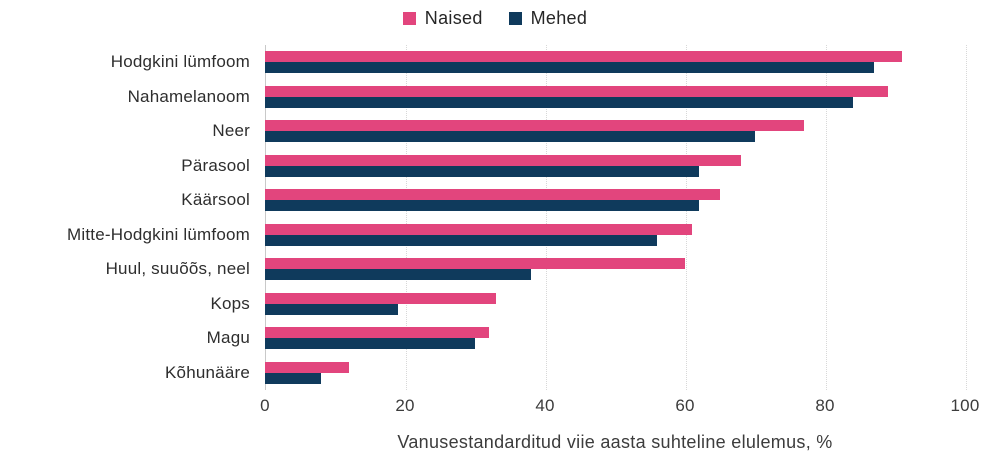 This screenshot has width=990, height=472. What do you see at coordinates (207, 372) in the screenshot?
I see `category-label: Kõhunääre` at bounding box center [207, 372].